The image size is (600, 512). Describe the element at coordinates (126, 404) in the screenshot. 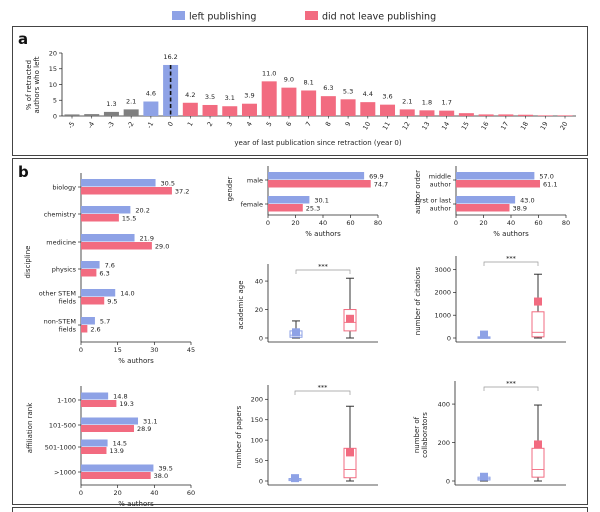

I see `bar-value-label: 19.3` at that location.